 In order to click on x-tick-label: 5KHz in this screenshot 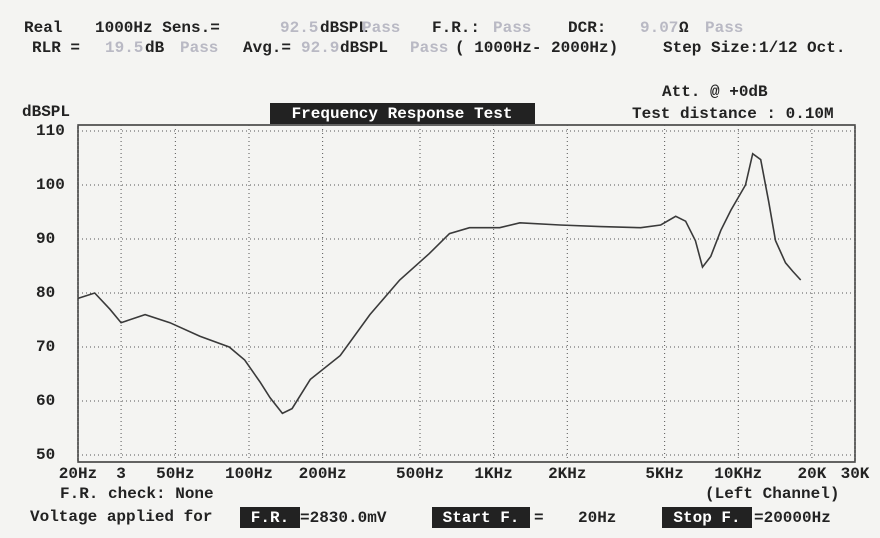, I will do `click(664, 474)`.